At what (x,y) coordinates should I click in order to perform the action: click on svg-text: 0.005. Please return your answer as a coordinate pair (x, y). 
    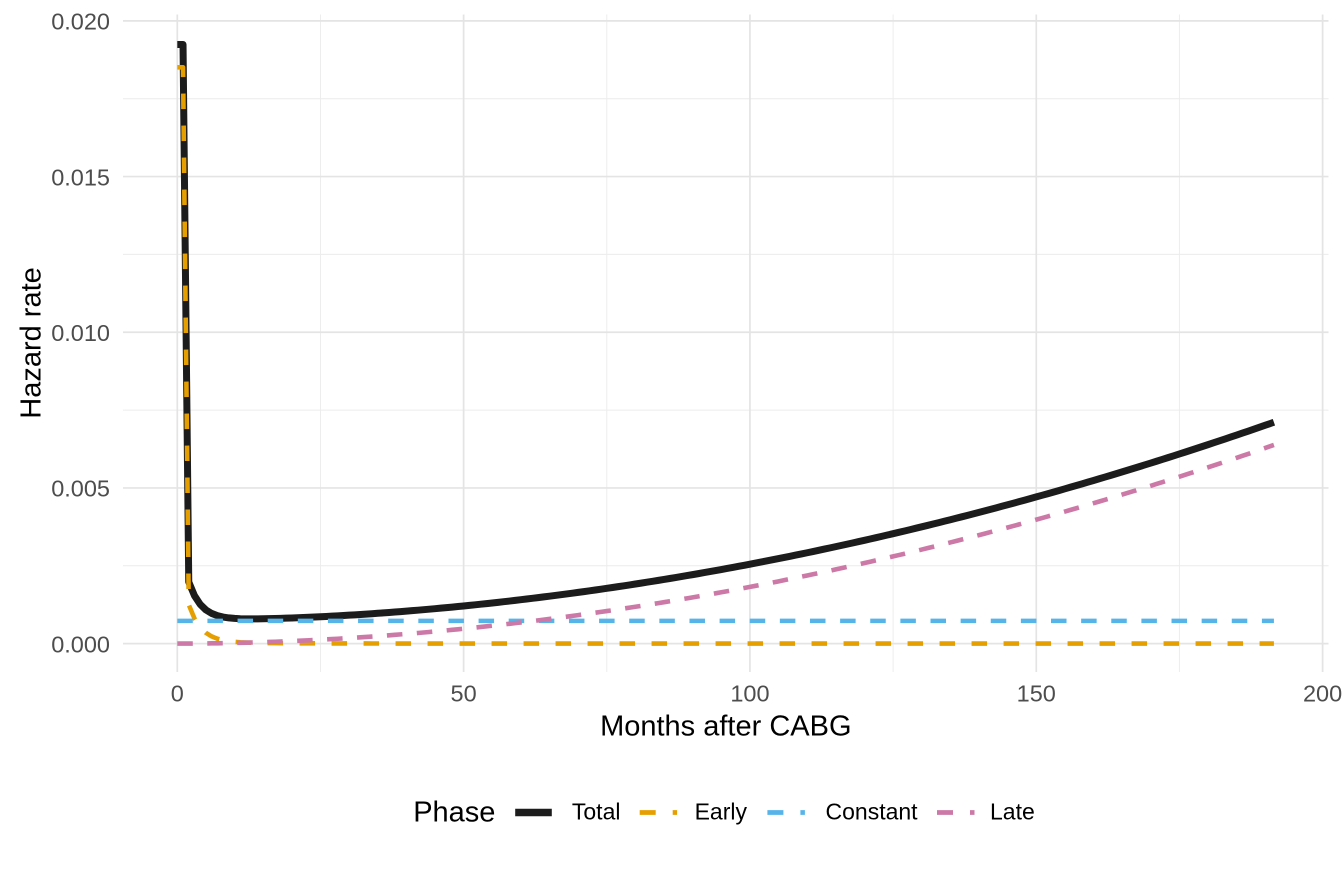
    Looking at the image, I should click on (80, 489).